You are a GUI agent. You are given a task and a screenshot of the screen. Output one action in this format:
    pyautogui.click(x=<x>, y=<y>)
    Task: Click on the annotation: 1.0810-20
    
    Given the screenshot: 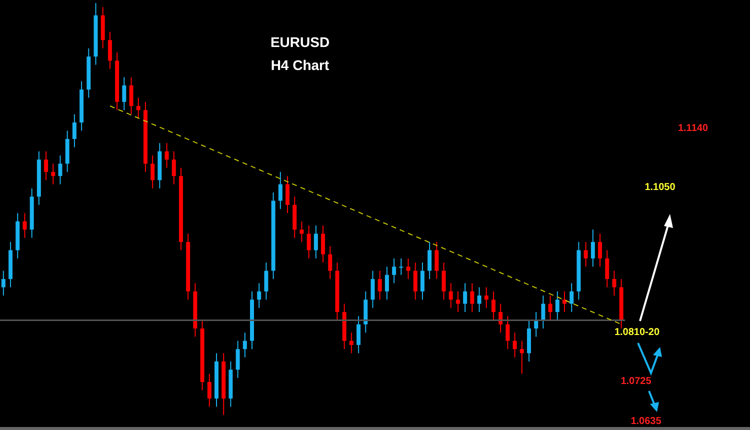 What is the action you would take?
    pyautogui.click(x=637, y=332)
    